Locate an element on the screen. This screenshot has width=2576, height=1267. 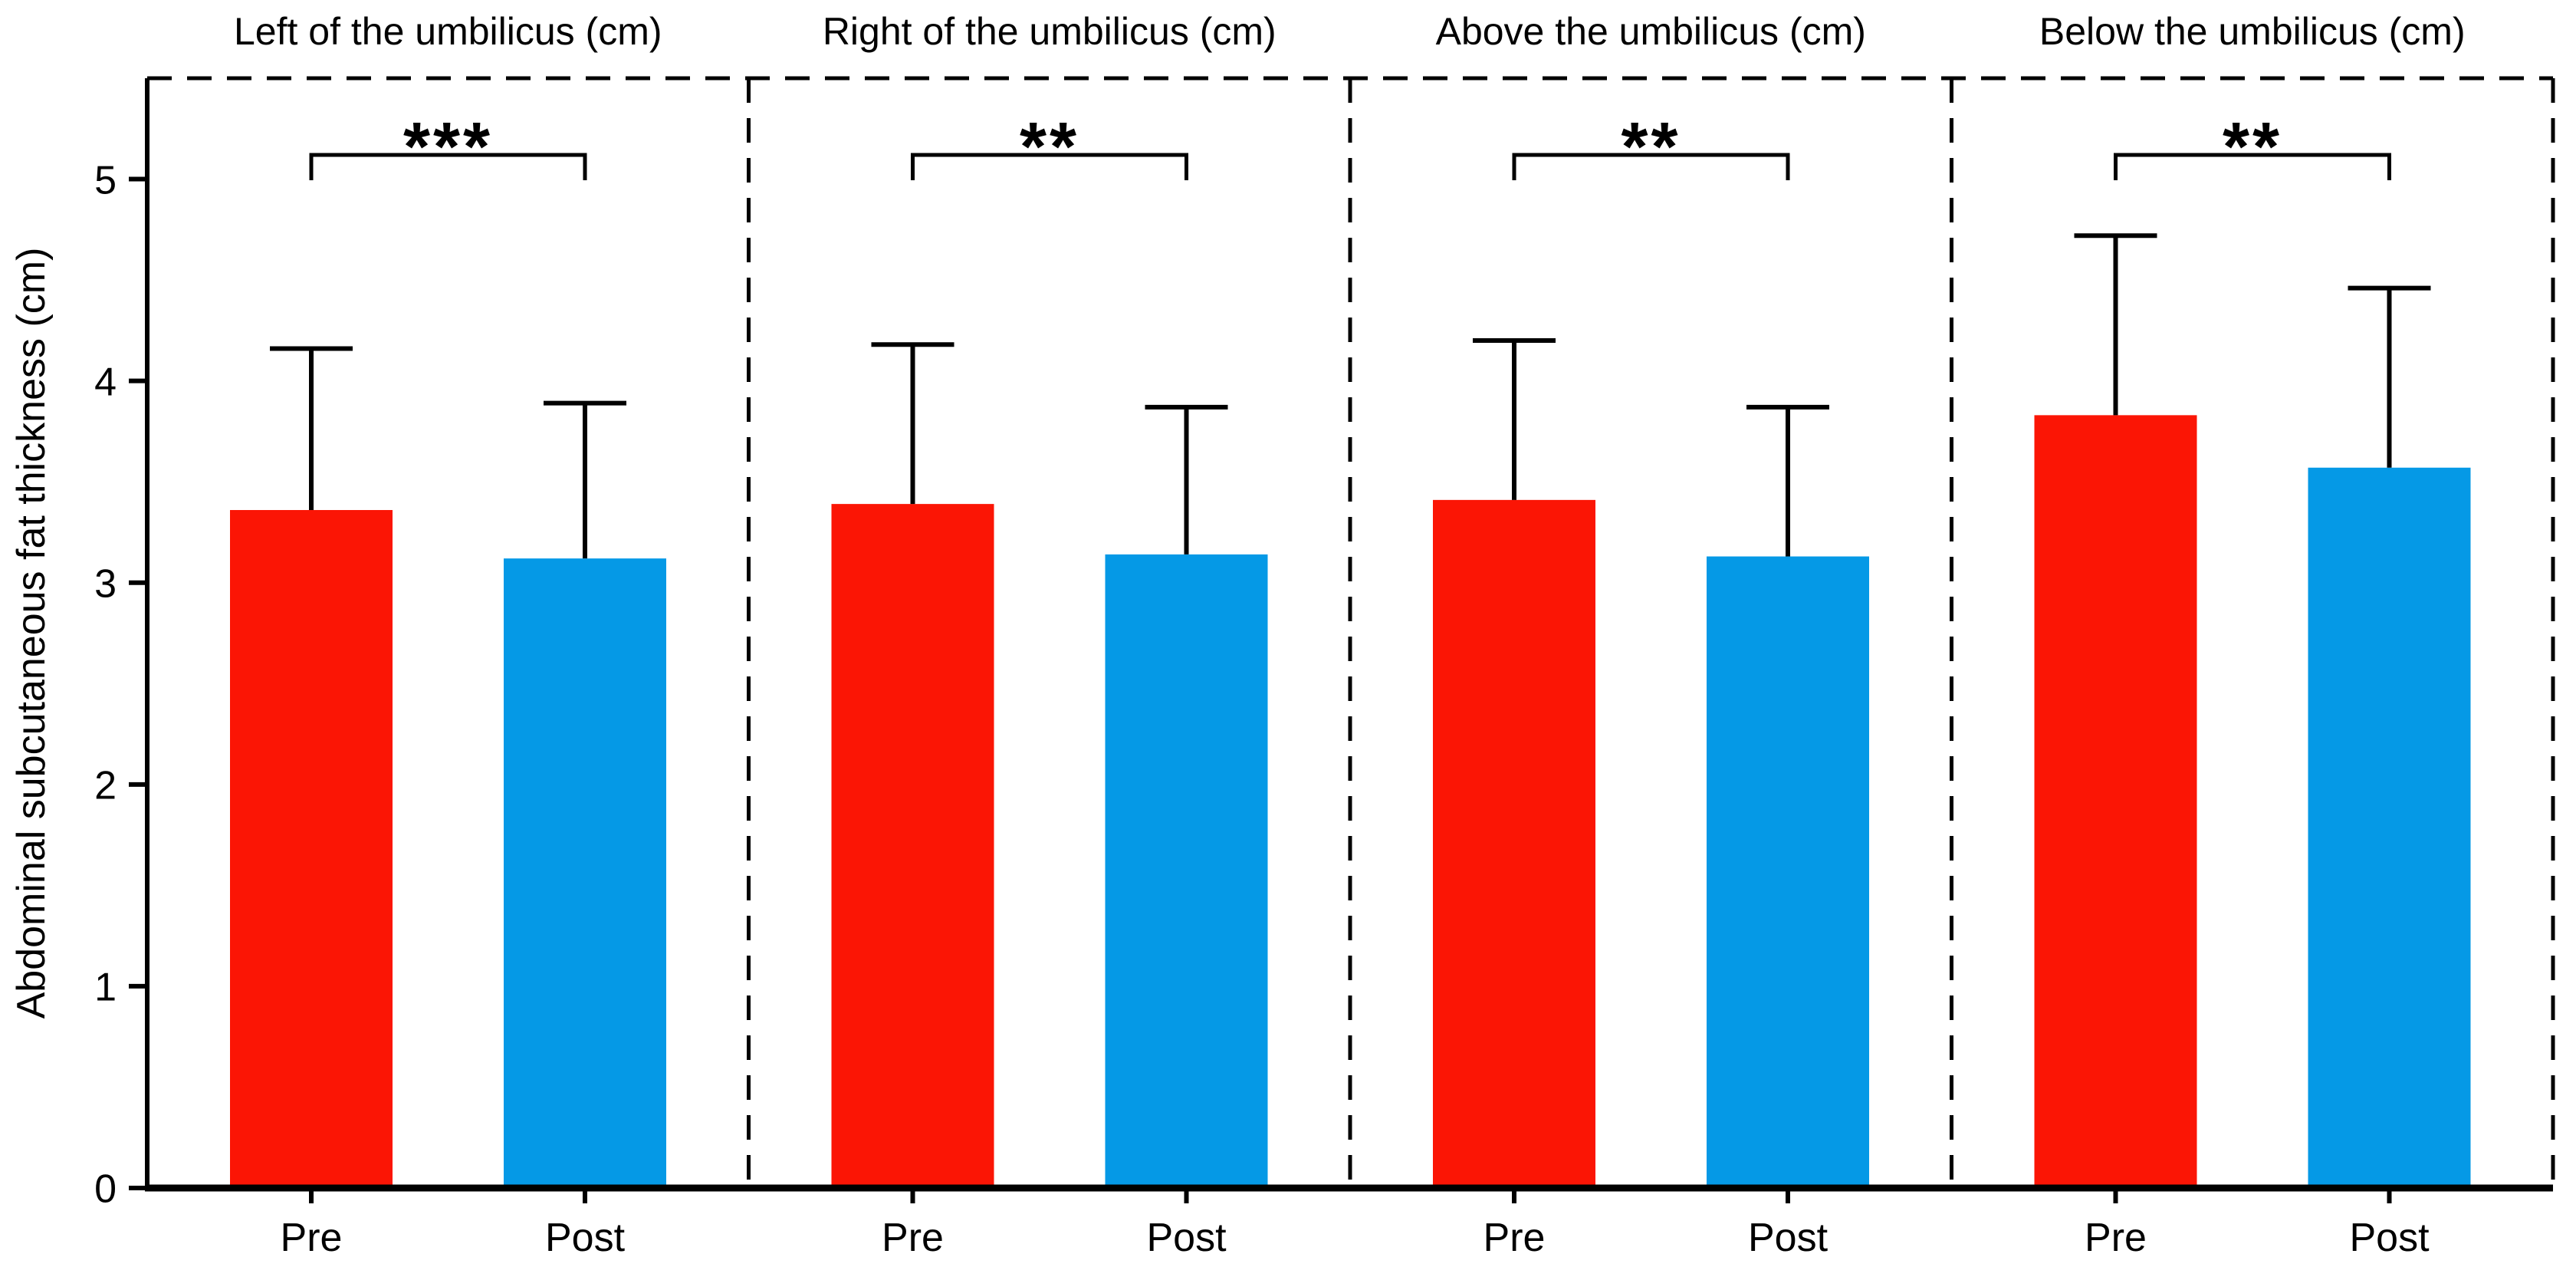
significance-stars: *** is located at coordinates (448, 147).